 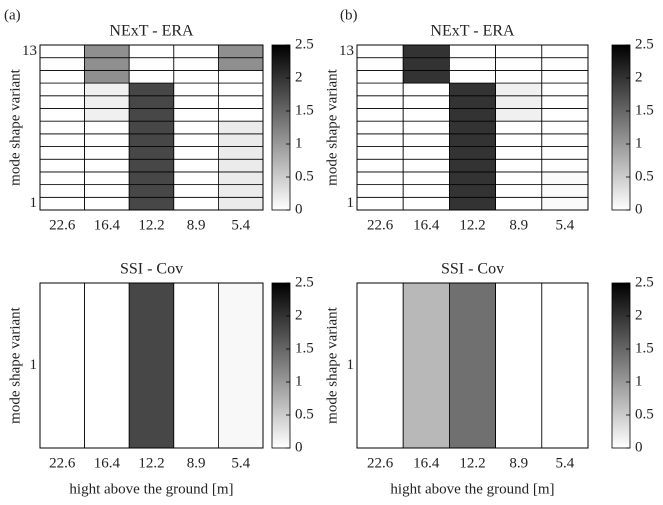 What do you see at coordinates (281, 127) in the screenshot?
I see `colorbar` at bounding box center [281, 127].